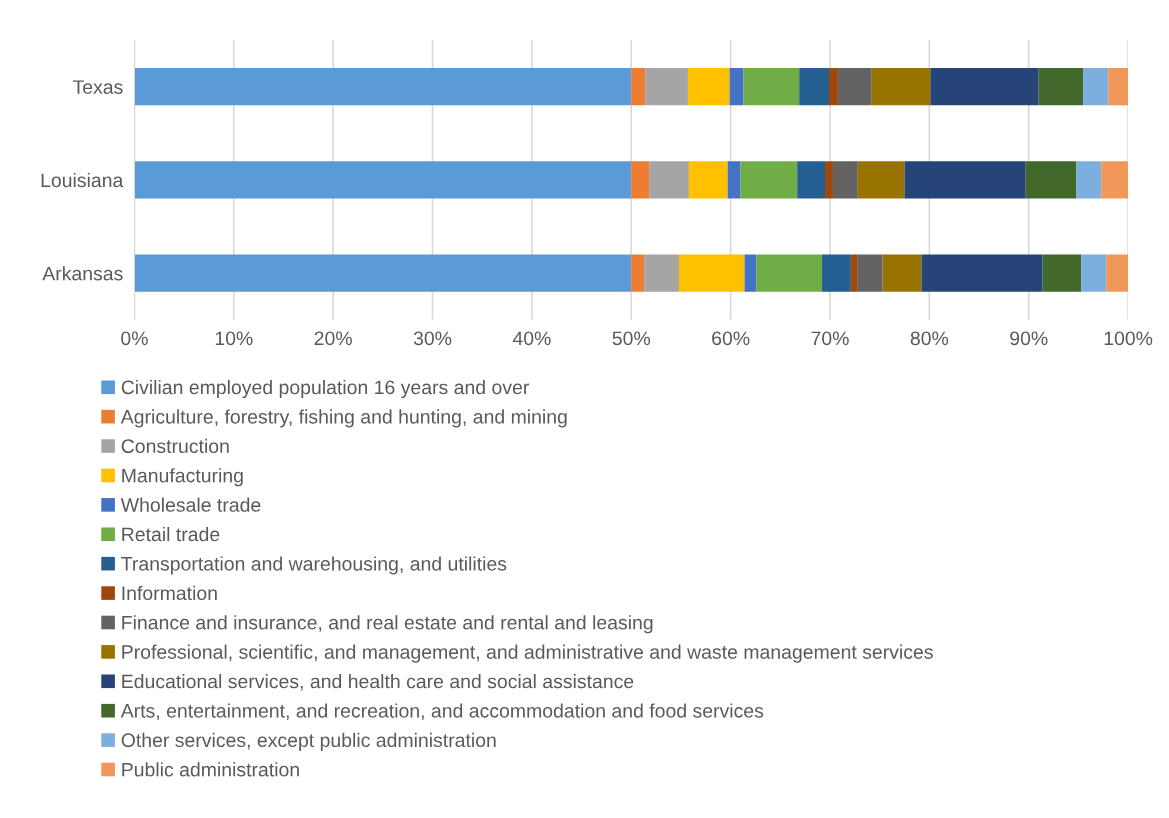 The width and height of the screenshot is (1169, 818). What do you see at coordinates (171, 534) in the screenshot?
I see `legend-label: Retail trade` at bounding box center [171, 534].